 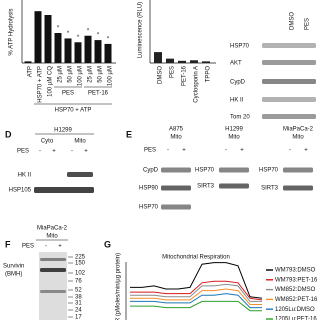 I want to click on x-tick-label: HSP70 + ATP, so click(x=41, y=84).